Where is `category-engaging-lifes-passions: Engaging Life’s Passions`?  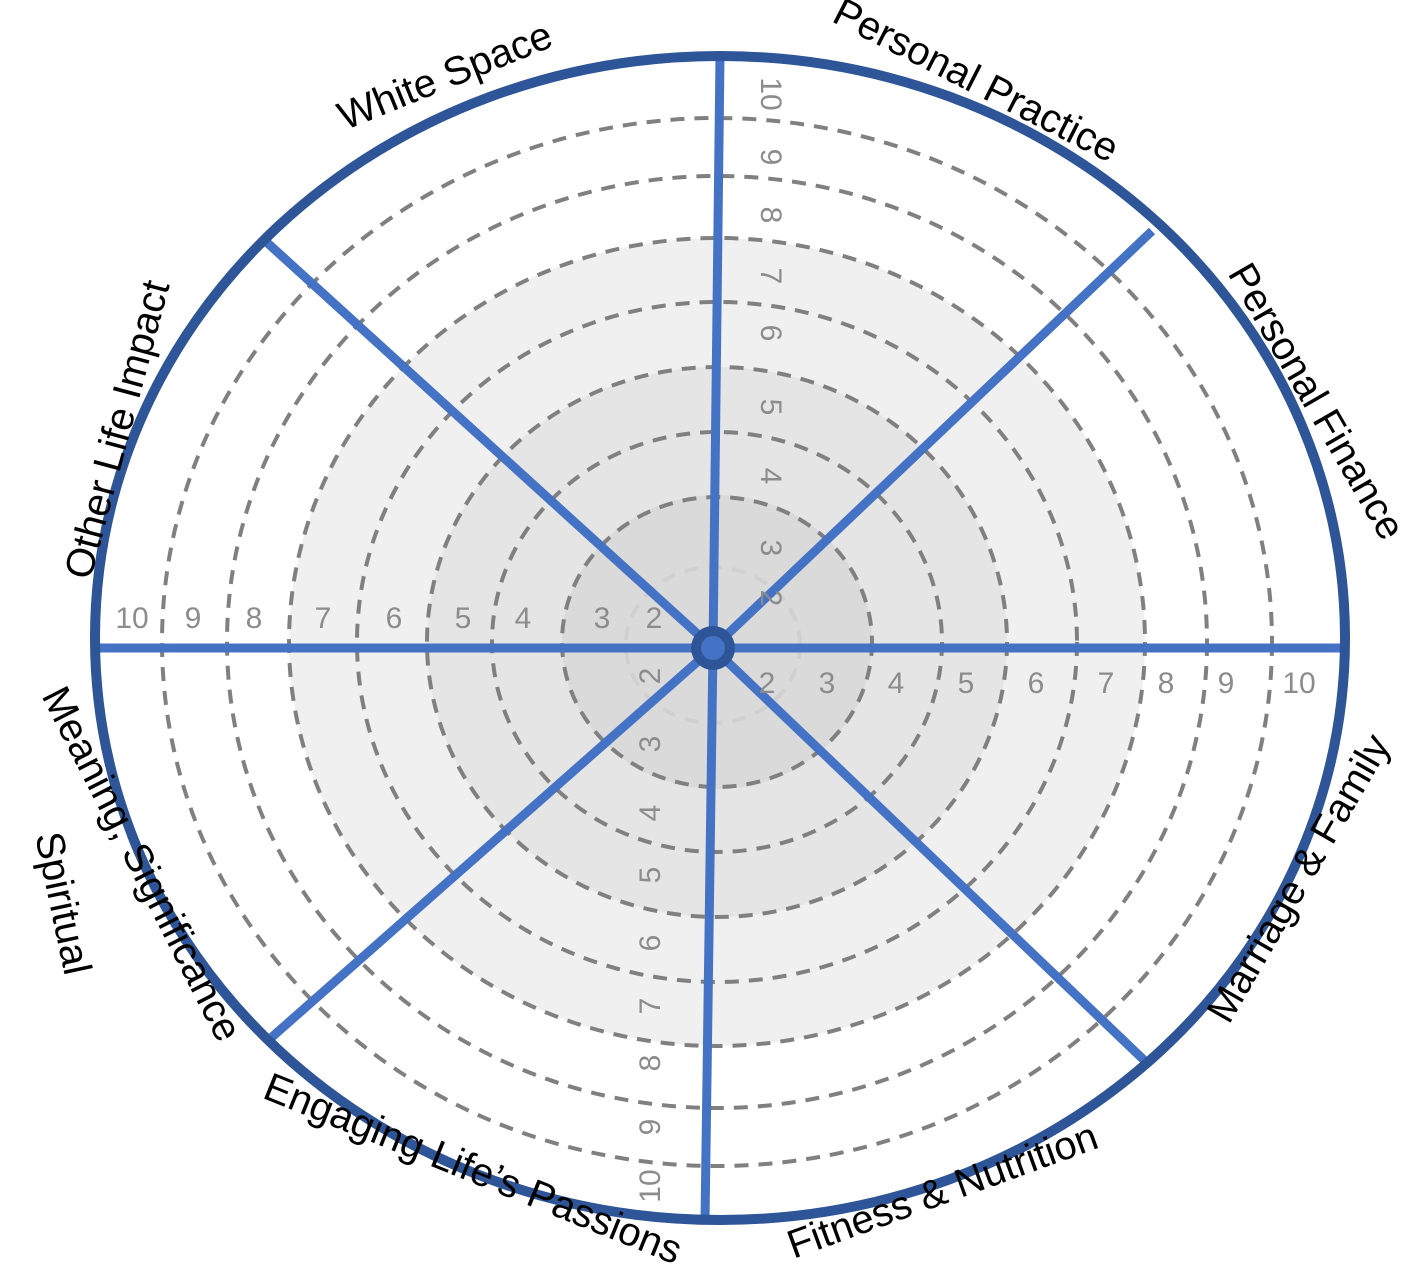
category-engaging-lifes-passions: Engaging Life’s Passions is located at coordinates (473, 1169).